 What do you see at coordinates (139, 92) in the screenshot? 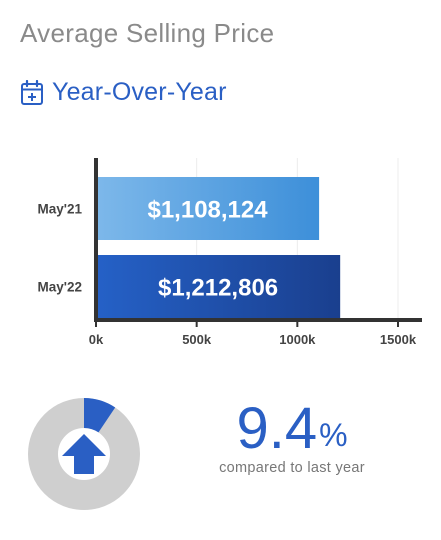
I see `period-label: Year-Over-Year` at bounding box center [139, 92].